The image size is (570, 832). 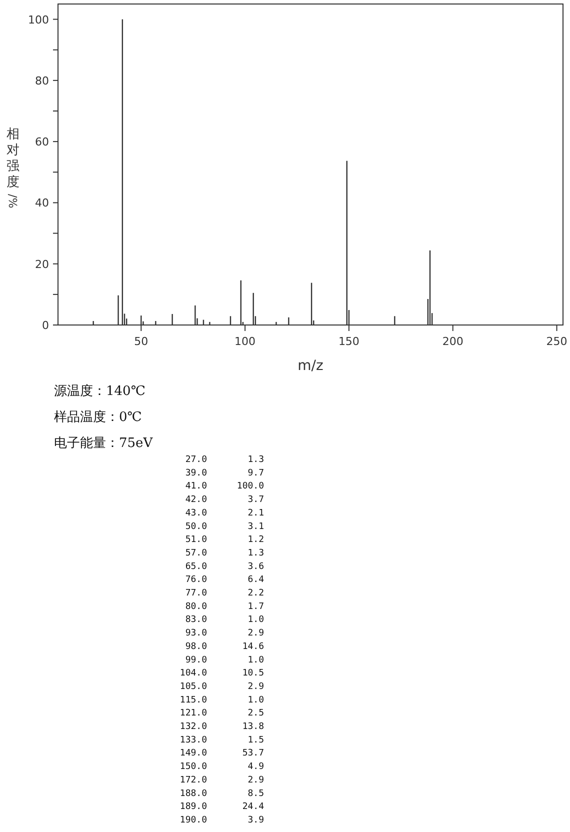 What do you see at coordinates (13, 167) in the screenshot?
I see `ylabel: 相对强度/%` at bounding box center [13, 167].